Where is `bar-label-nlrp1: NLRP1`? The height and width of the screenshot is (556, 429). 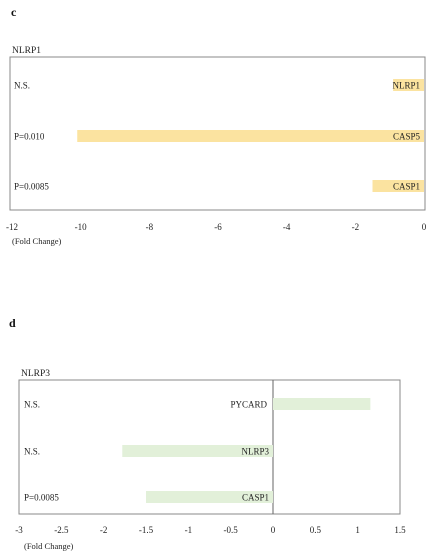
bar-label-nlrp1: NLRP1 is located at coordinates (406, 86).